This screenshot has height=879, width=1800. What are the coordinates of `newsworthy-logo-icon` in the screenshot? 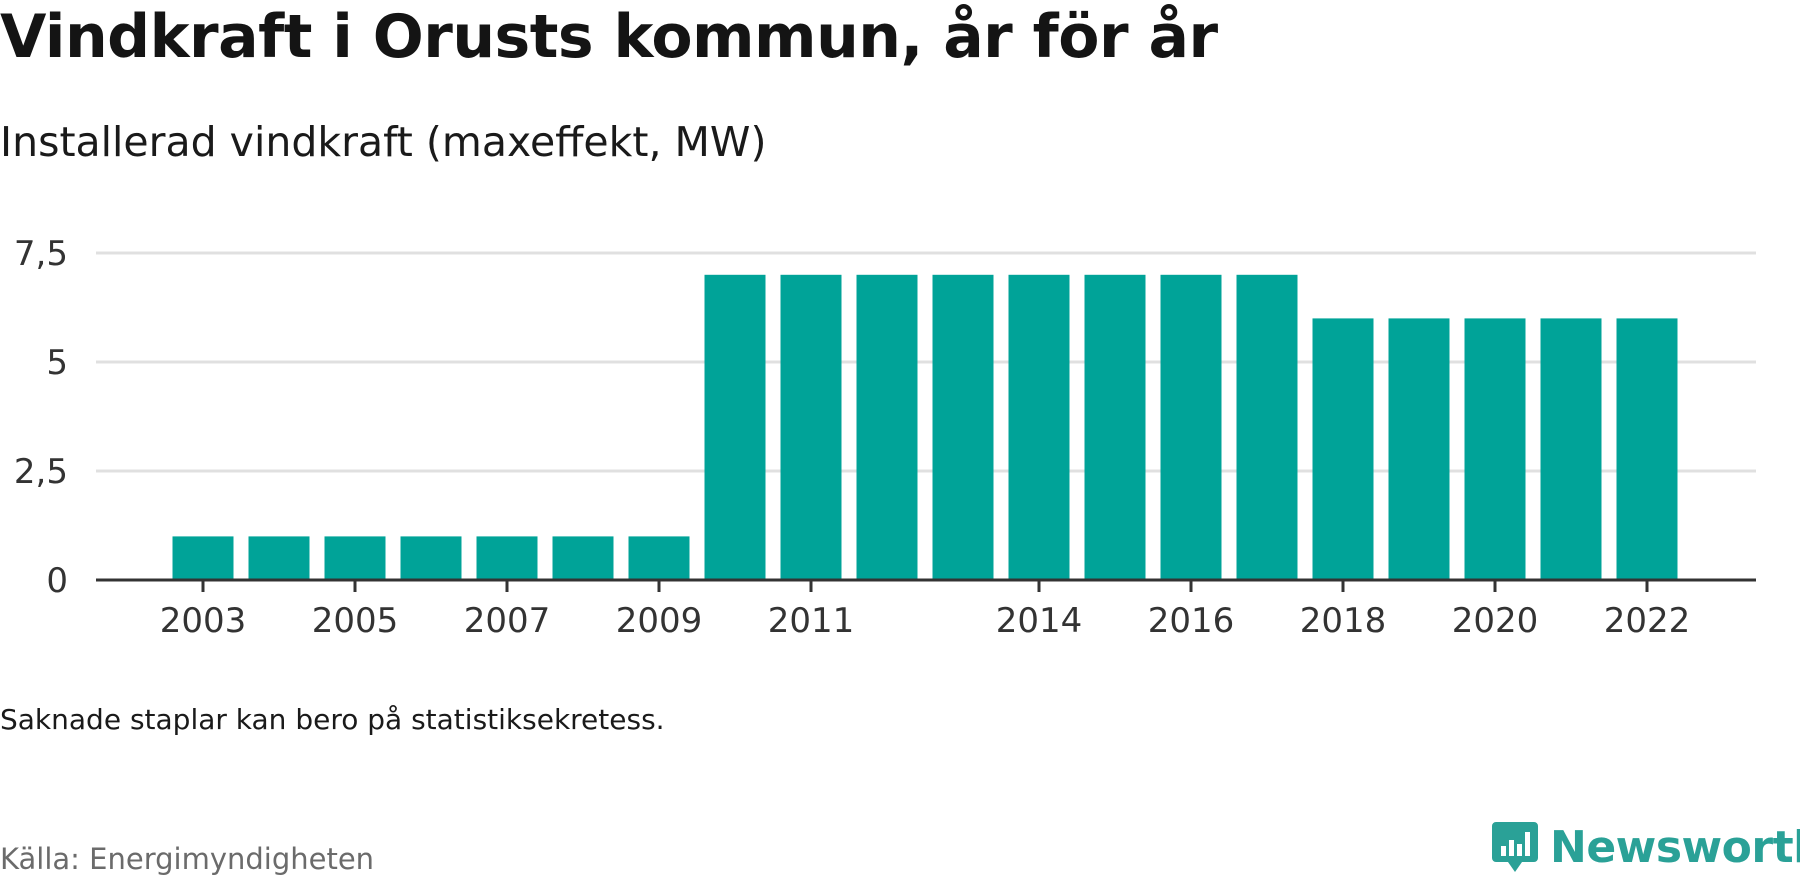 It's located at (1515, 847).